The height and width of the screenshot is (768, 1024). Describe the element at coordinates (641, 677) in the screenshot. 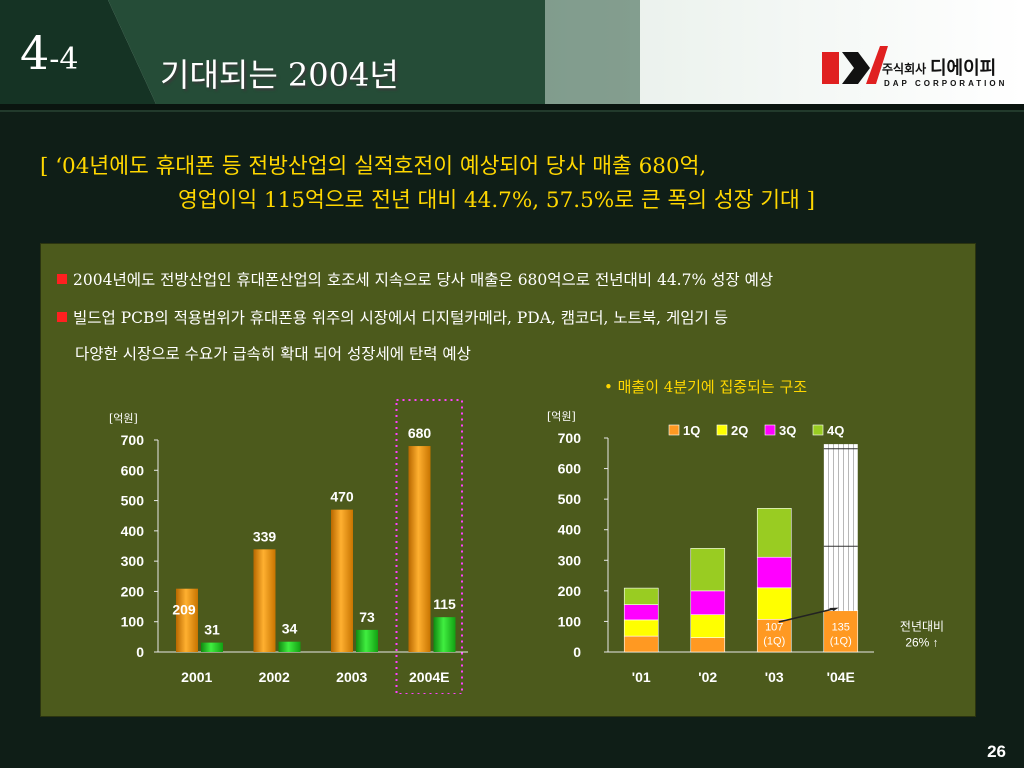

I see `chart2-x-tick-label: '01` at that location.